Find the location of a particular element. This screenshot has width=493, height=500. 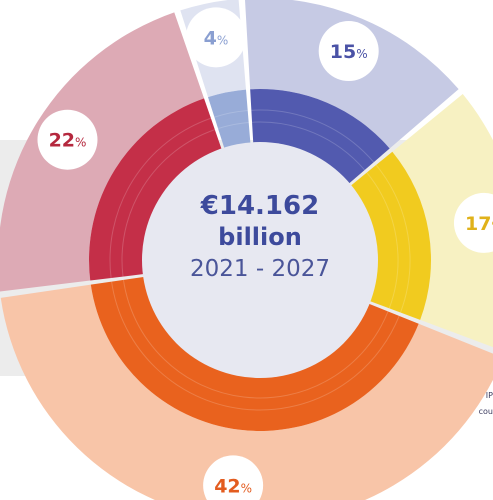

data-label-unit-42: % is located at coordinates (246, 488).